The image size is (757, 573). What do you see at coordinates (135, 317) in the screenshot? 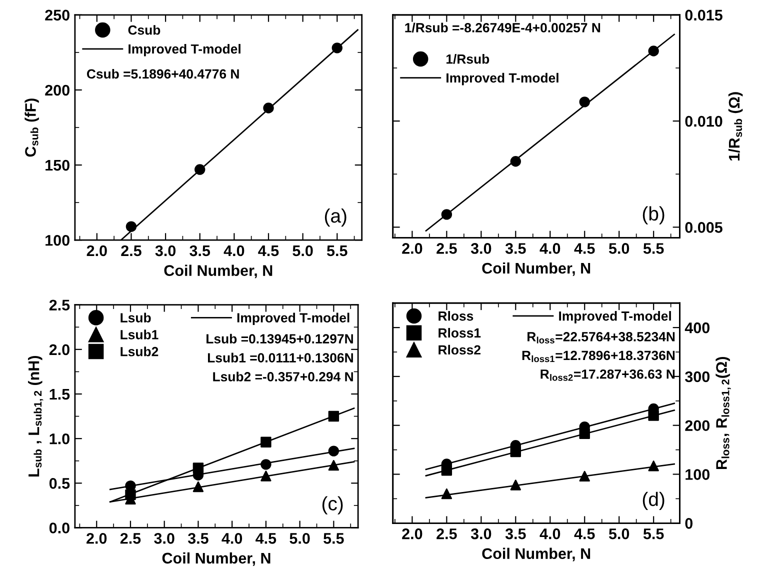
I see `legend-label: Lsub` at bounding box center [135, 317].